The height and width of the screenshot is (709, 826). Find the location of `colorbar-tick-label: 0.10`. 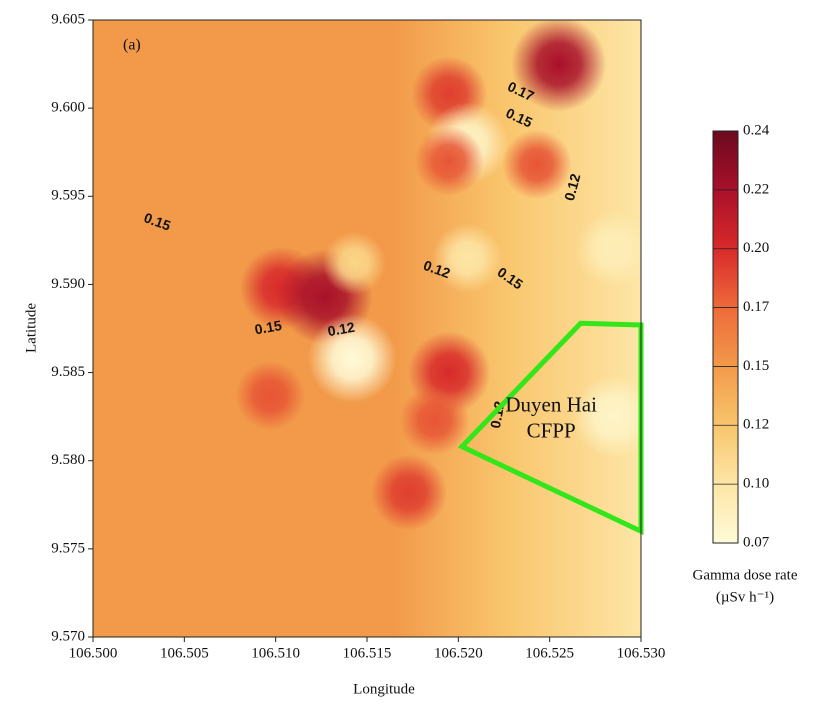

colorbar-tick-label: 0.10 is located at coordinates (756, 484).